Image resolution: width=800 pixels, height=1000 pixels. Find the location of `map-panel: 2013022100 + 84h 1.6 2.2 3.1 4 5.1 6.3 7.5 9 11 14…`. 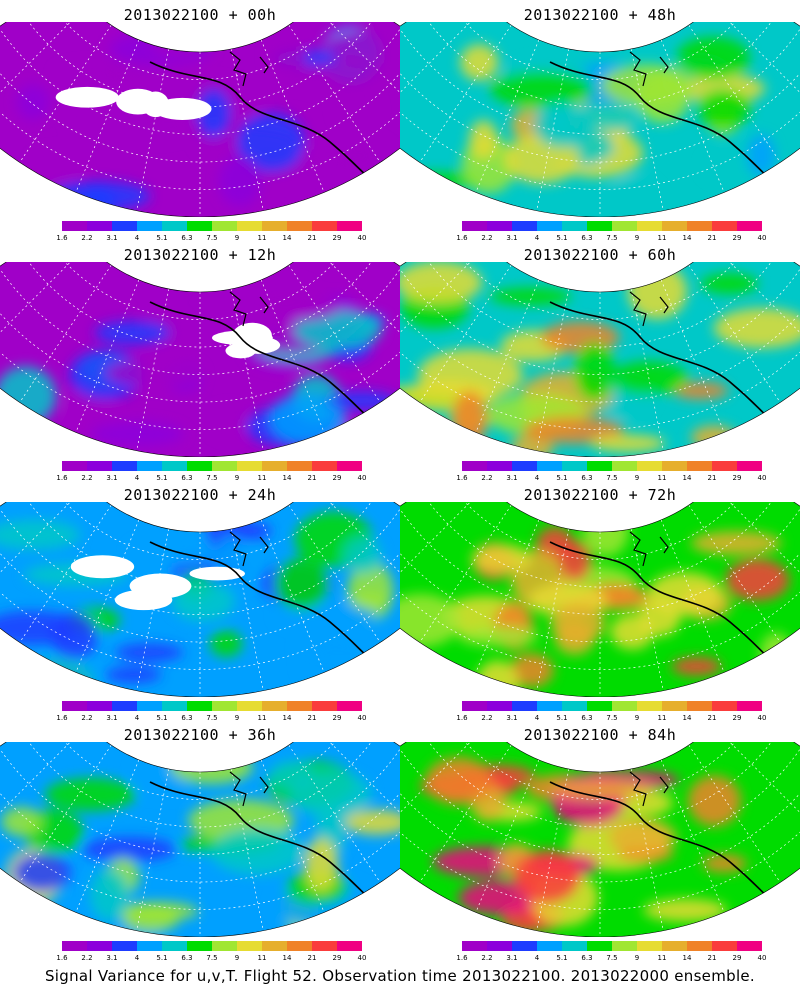

map-panel: 2013022100 + 84h 1.6 2.2 3.1 4 5.1 6.3 7.5 9 11 14… is located at coordinates (600, 842).